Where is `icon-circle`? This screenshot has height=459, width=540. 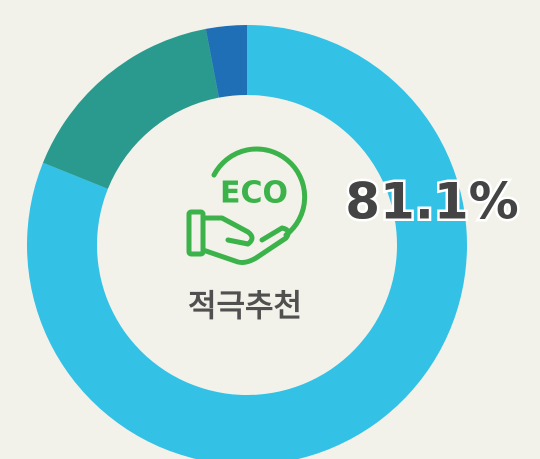
icon-circle is located at coordinates (259, 192).